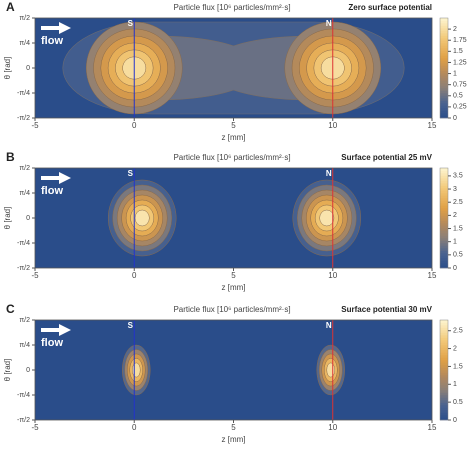 The width and height of the screenshot is (474, 453). What do you see at coordinates (460, 85) in the screenshot?
I see `colorbar-tick-label: 0.75` at bounding box center [460, 85].